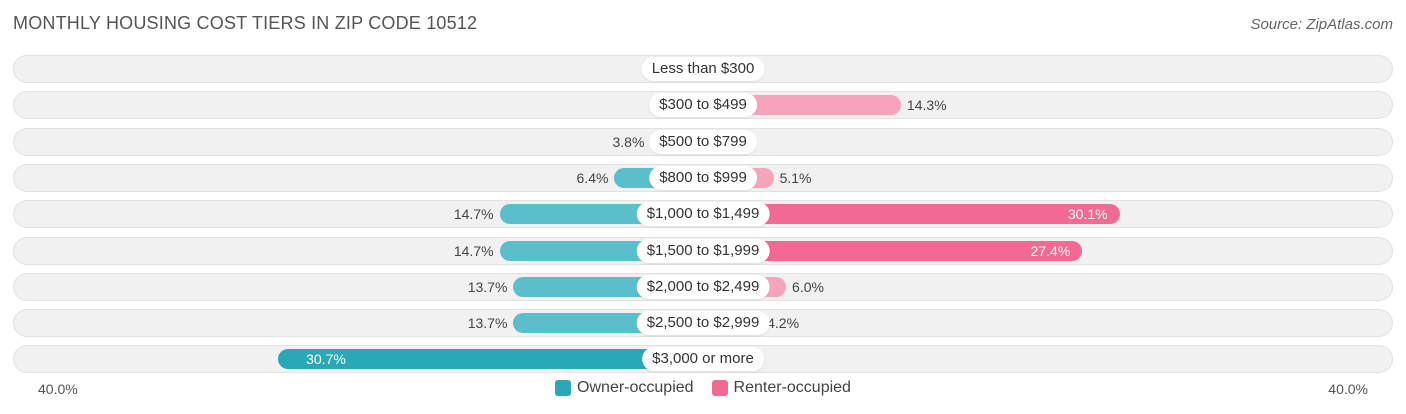 The width and height of the screenshot is (1406, 414). What do you see at coordinates (1050, 250) in the screenshot?
I see `renter-value-label: 27.4%` at bounding box center [1050, 250].